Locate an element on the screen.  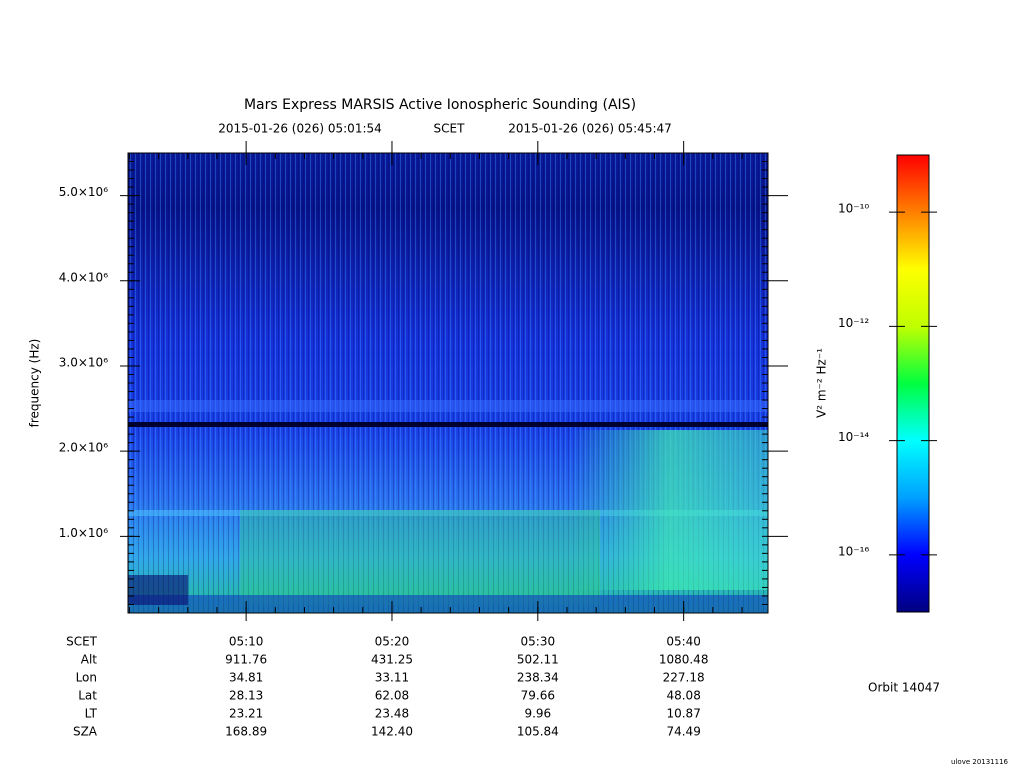
ephemeris-value: 10.87 is located at coordinates (683, 714).